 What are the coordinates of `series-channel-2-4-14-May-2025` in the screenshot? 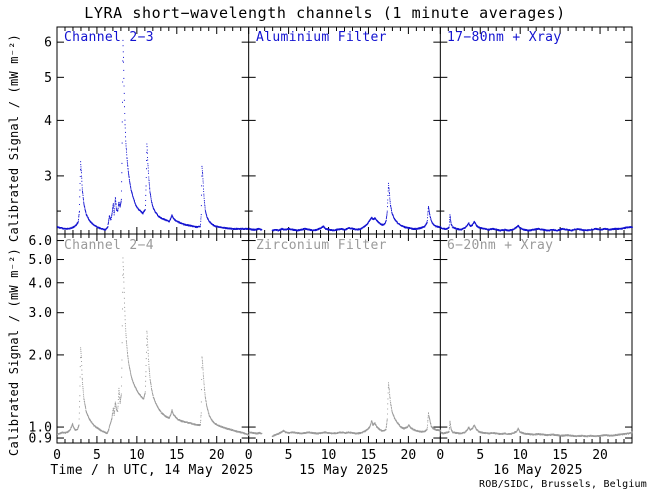 It's located at (153, 346).